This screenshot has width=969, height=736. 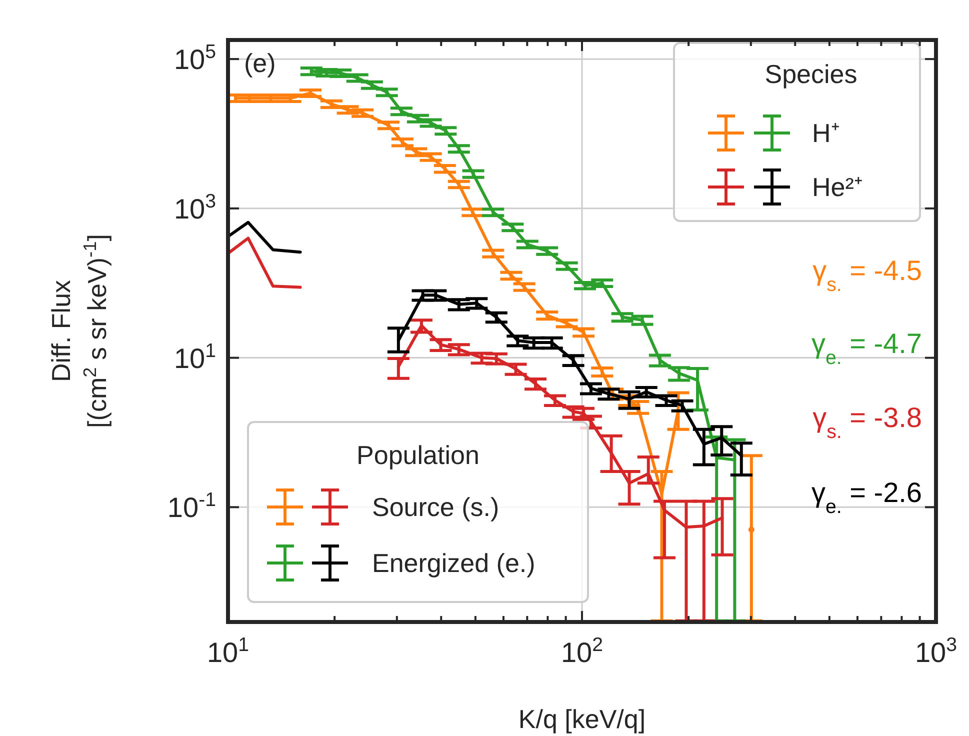 I want to click on x-axis-title: K/q [keV/q], so click(x=582, y=719).